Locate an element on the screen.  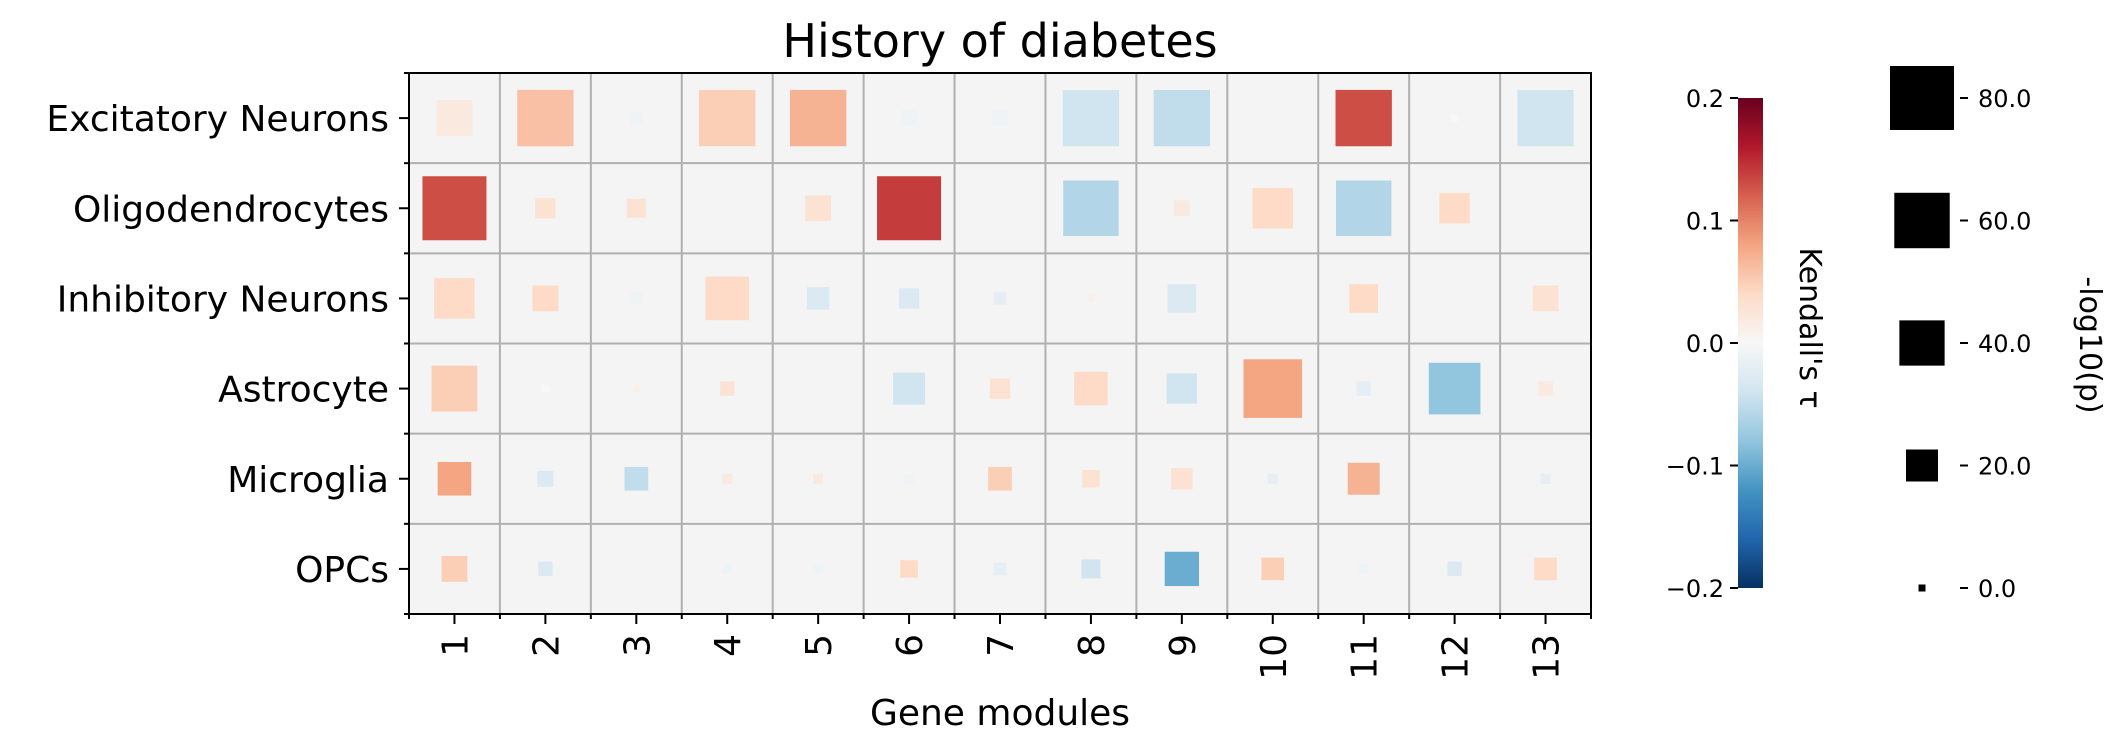
size-legend-label: 40.0 is located at coordinates (2004, 344).